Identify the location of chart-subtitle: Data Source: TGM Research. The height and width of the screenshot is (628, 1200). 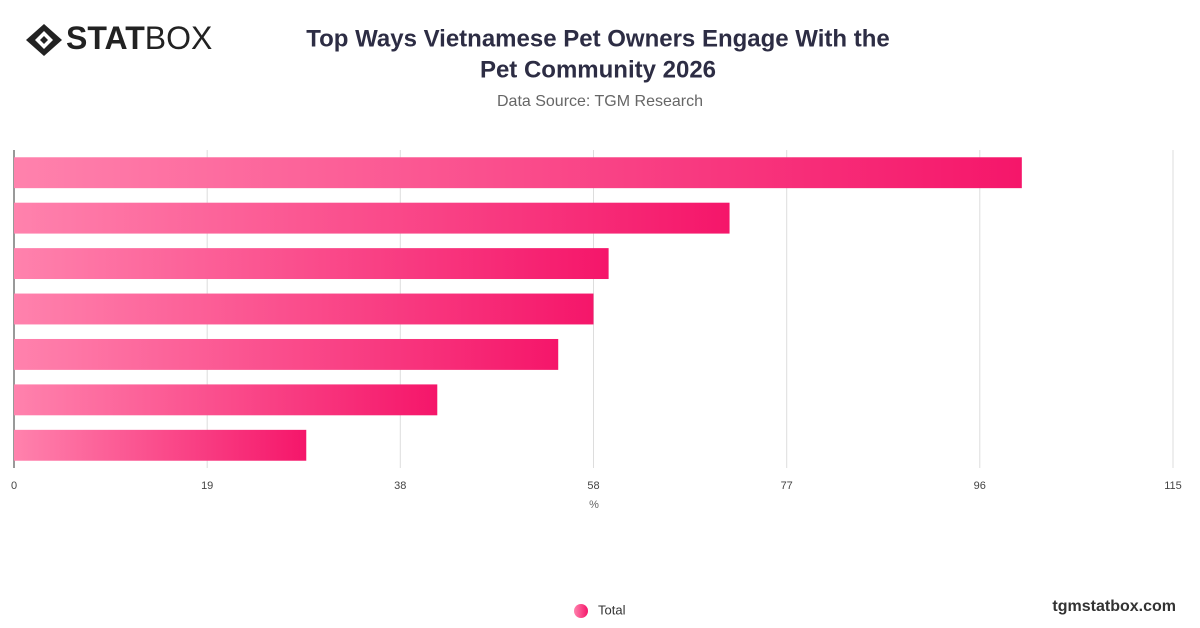
(600, 101).